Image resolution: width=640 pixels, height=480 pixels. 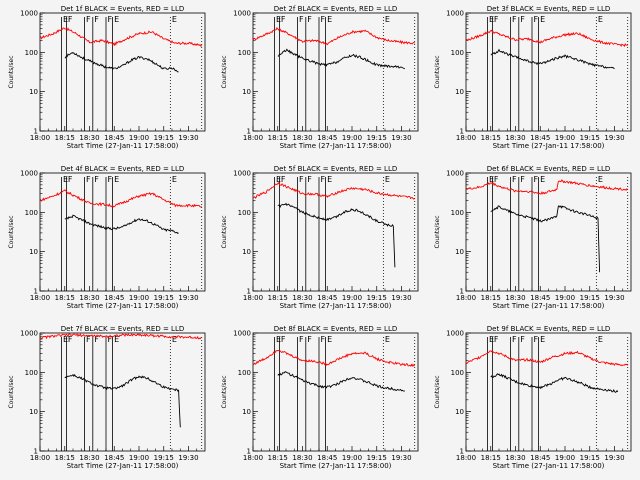 I want to click on panel-title: Det 8f BLACK = Events, RED = LLD, so click(x=335, y=329).